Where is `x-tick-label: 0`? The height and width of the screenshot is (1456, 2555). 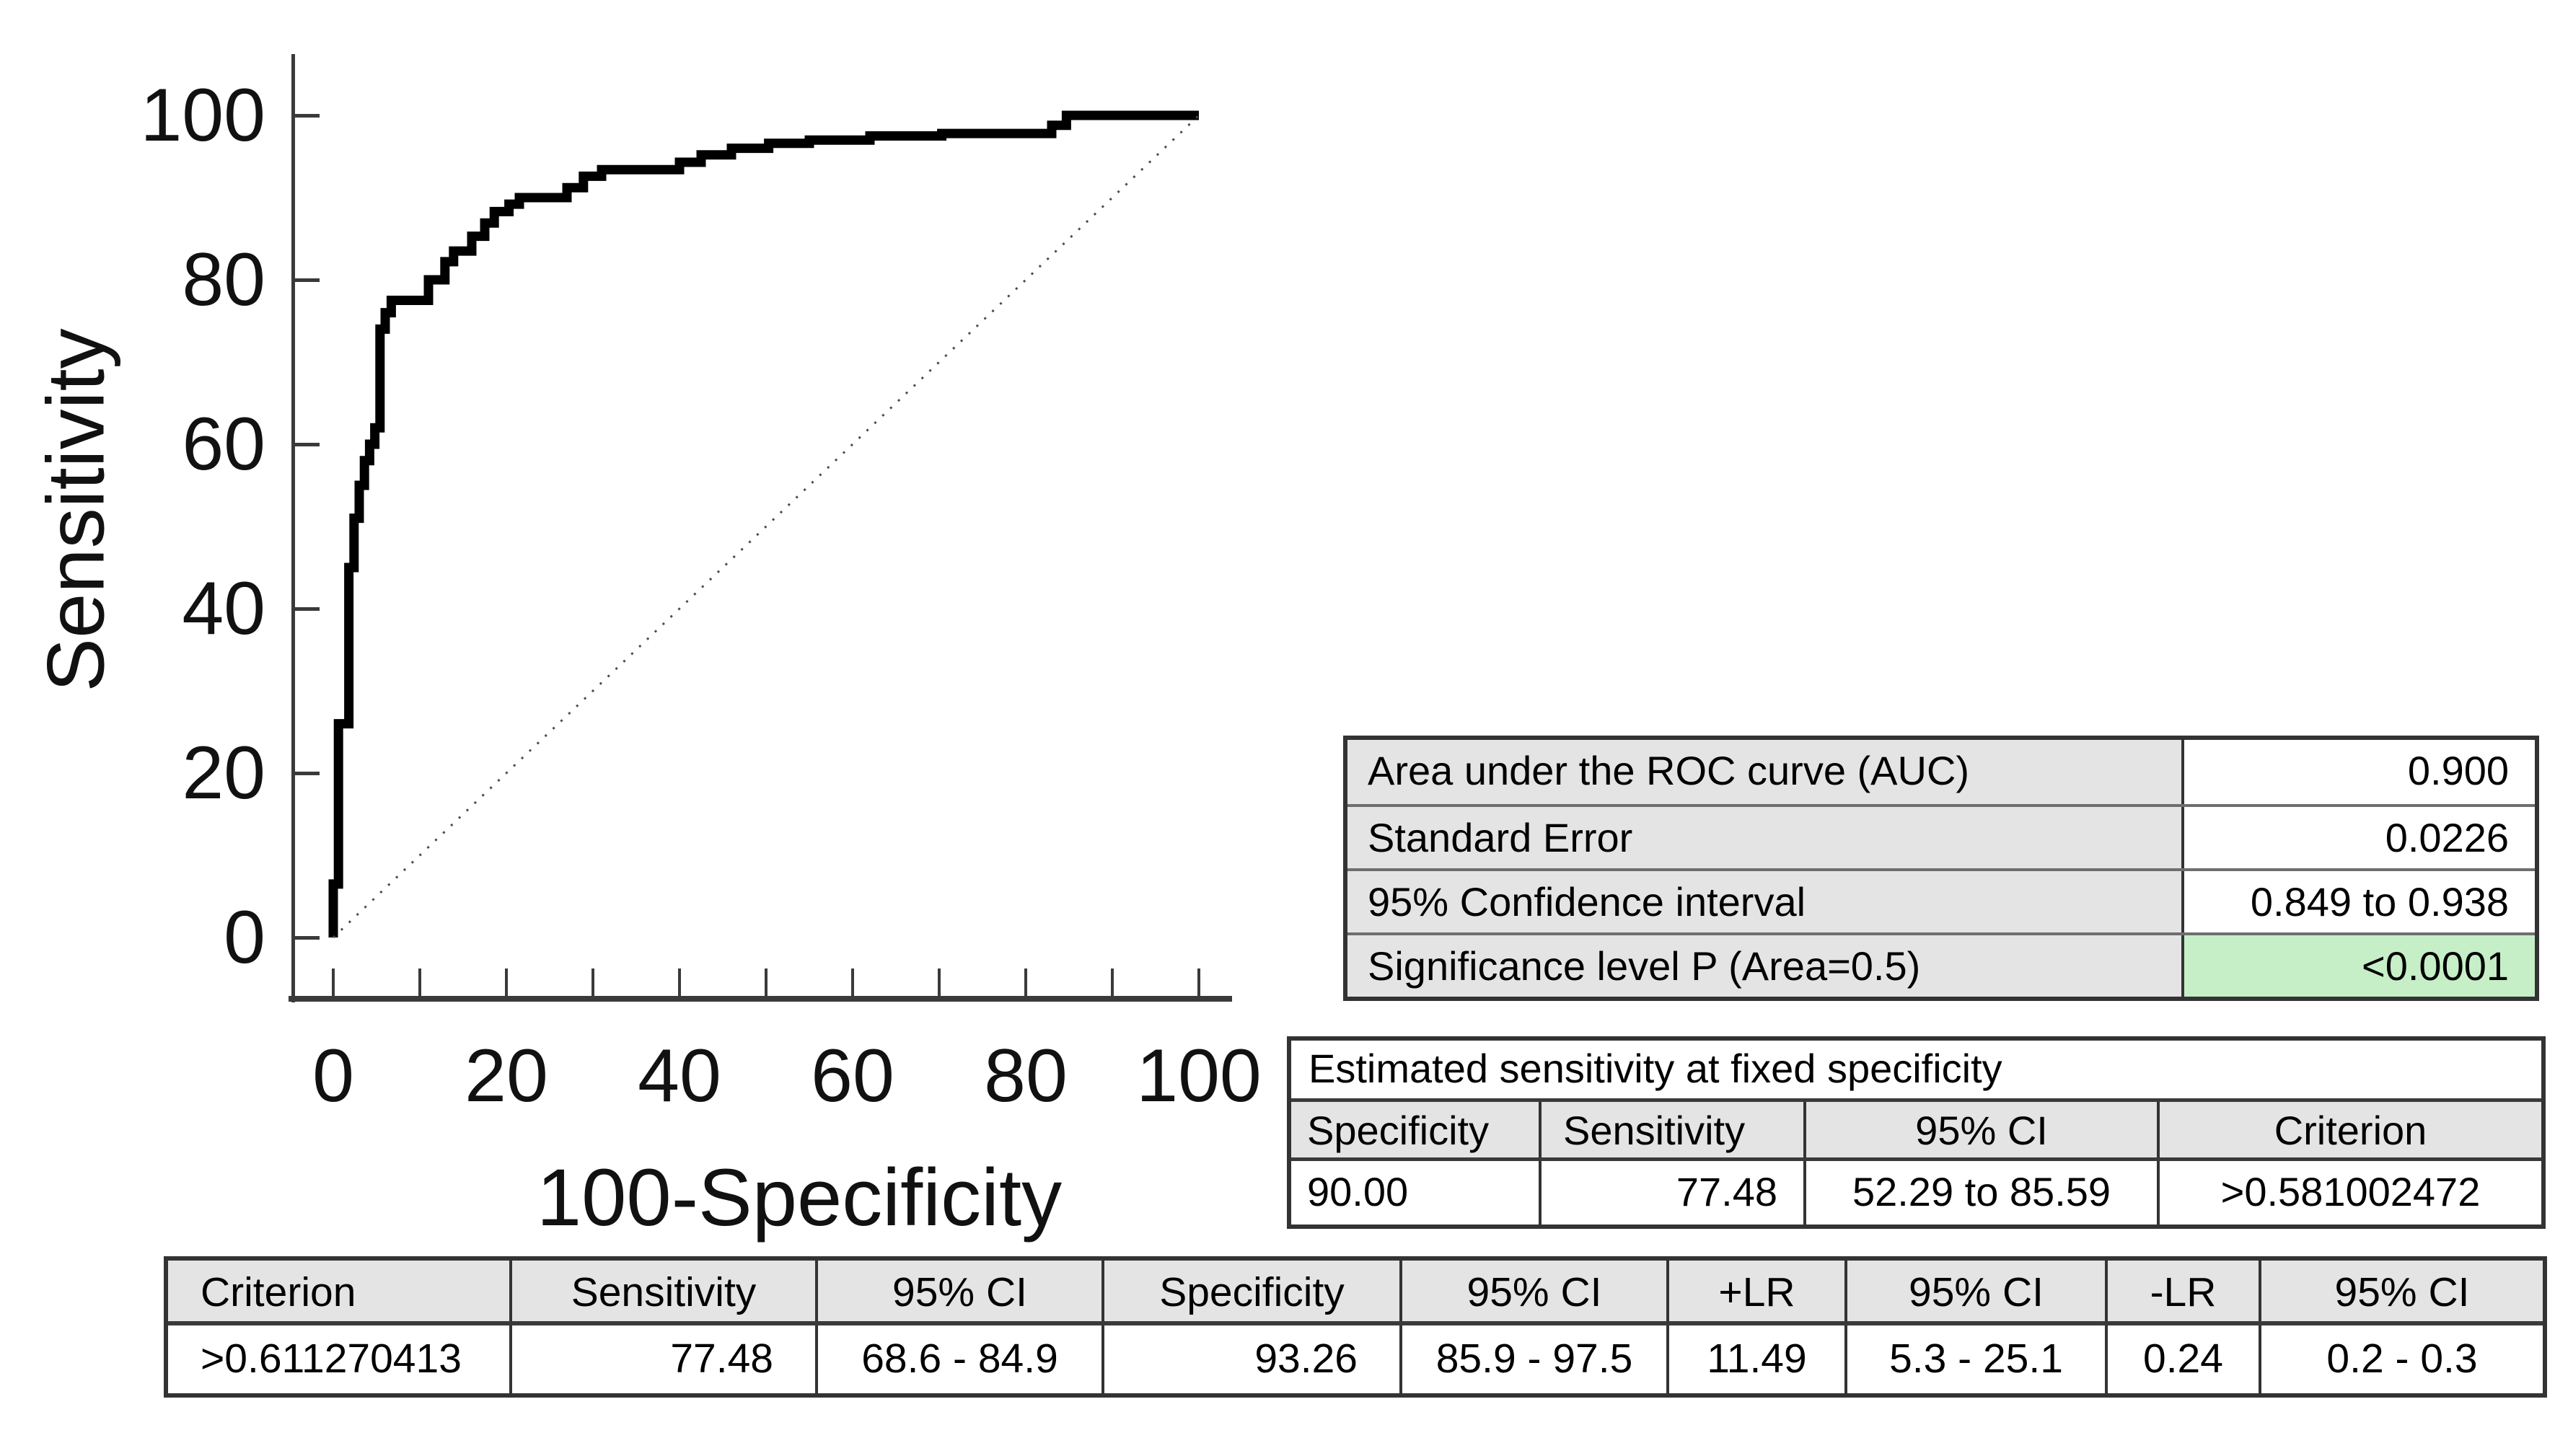 x-tick-label: 0 is located at coordinates (333, 1076).